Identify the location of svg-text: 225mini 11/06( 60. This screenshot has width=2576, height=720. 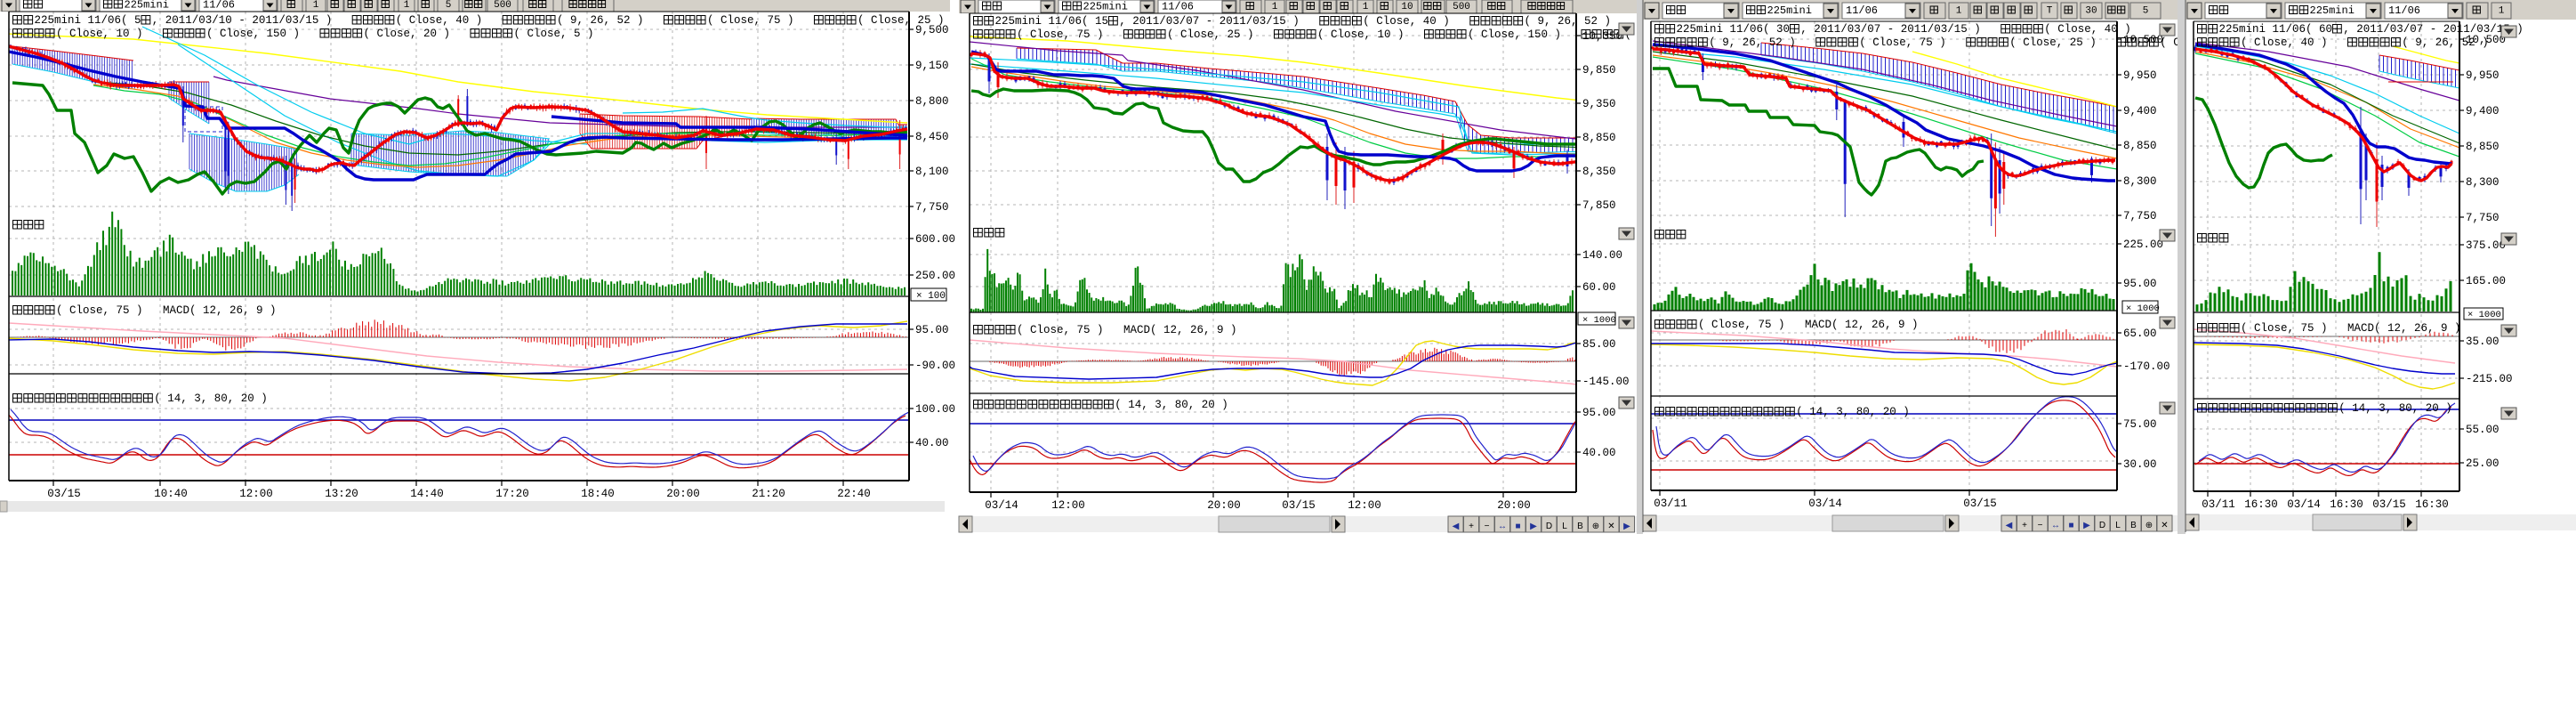
(2276, 29).